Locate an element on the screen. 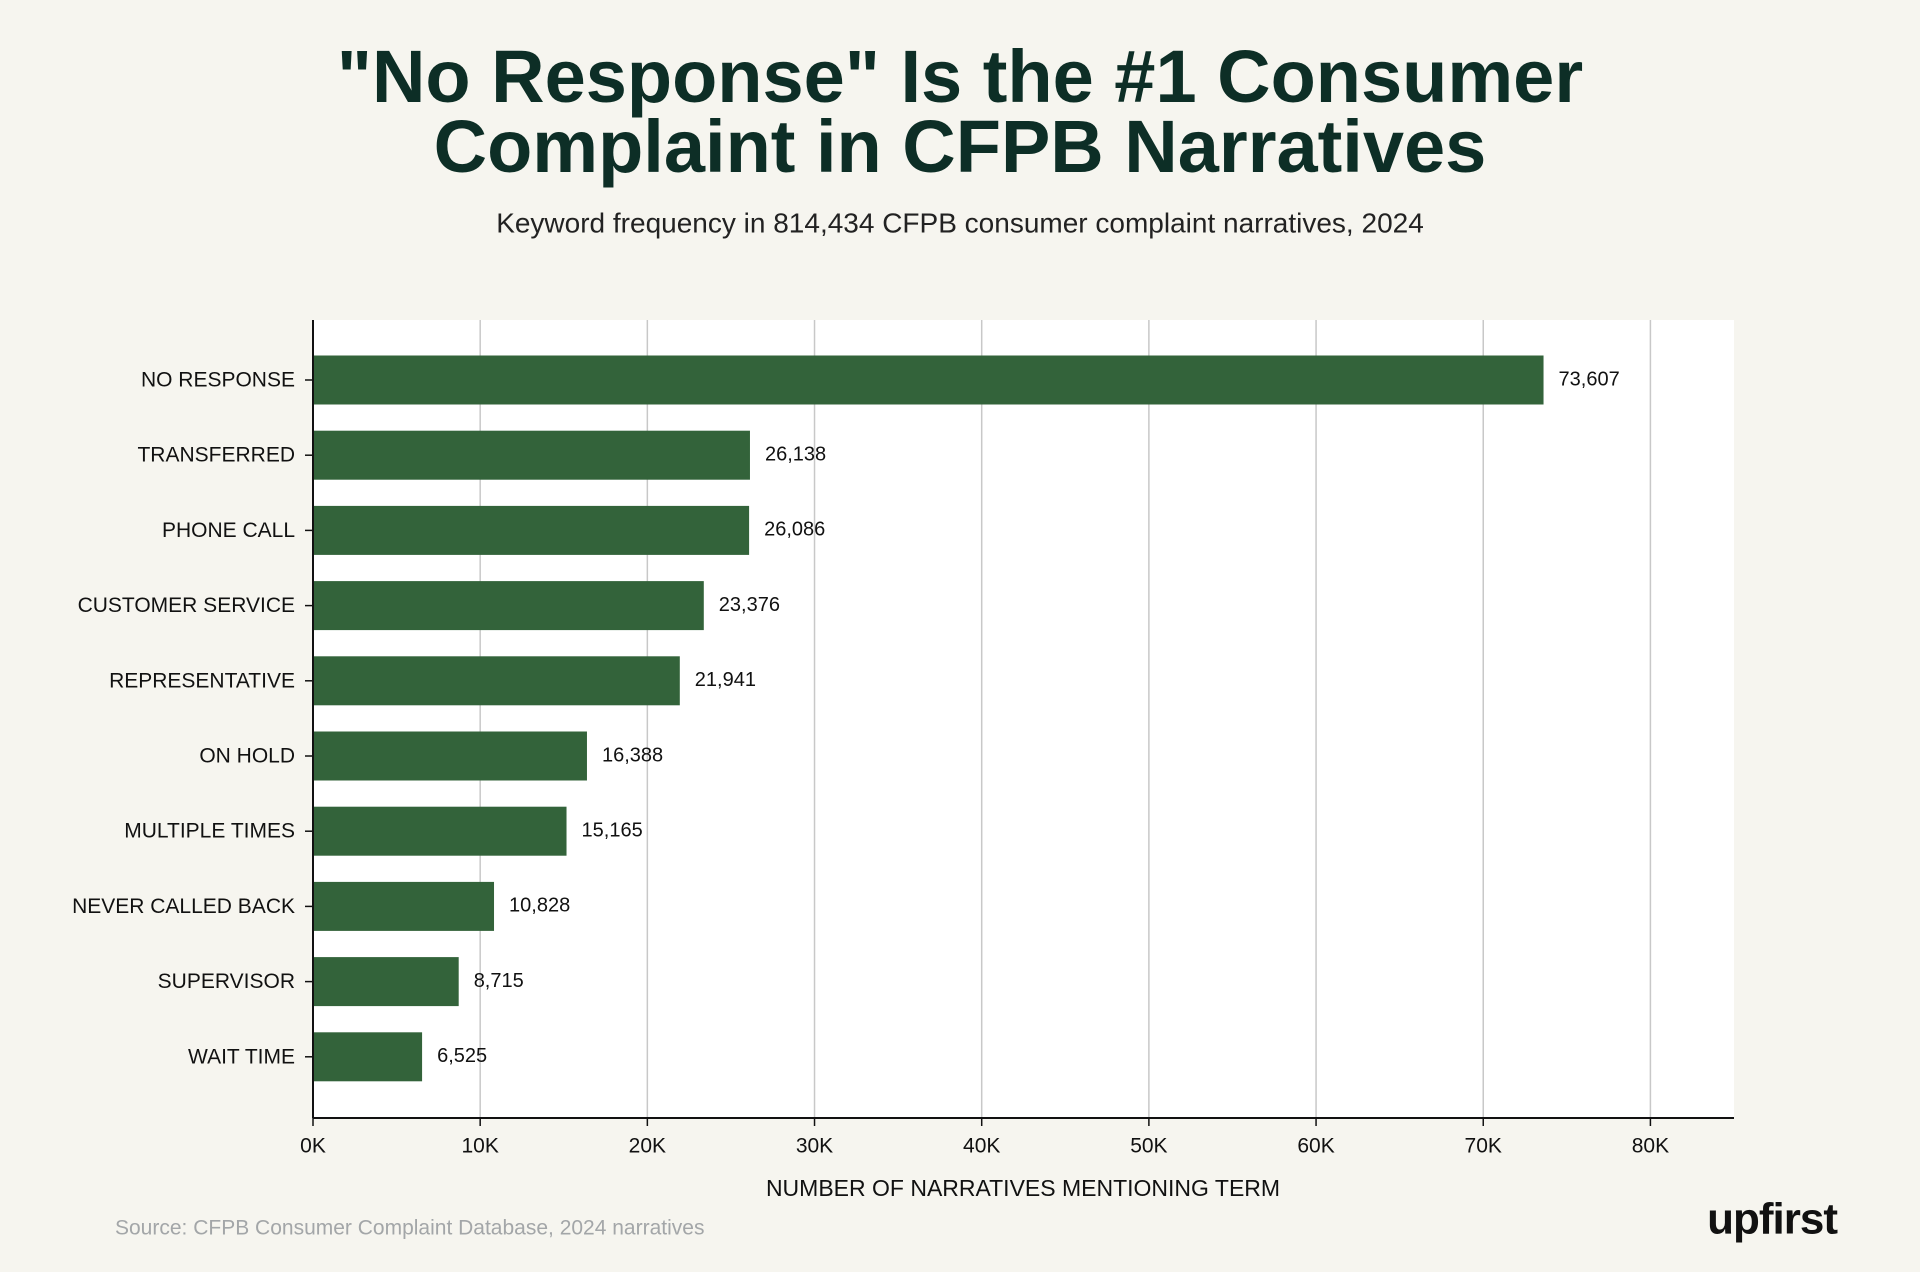 This screenshot has width=1920, height=1272. value-label: 15,165 is located at coordinates (612, 830).